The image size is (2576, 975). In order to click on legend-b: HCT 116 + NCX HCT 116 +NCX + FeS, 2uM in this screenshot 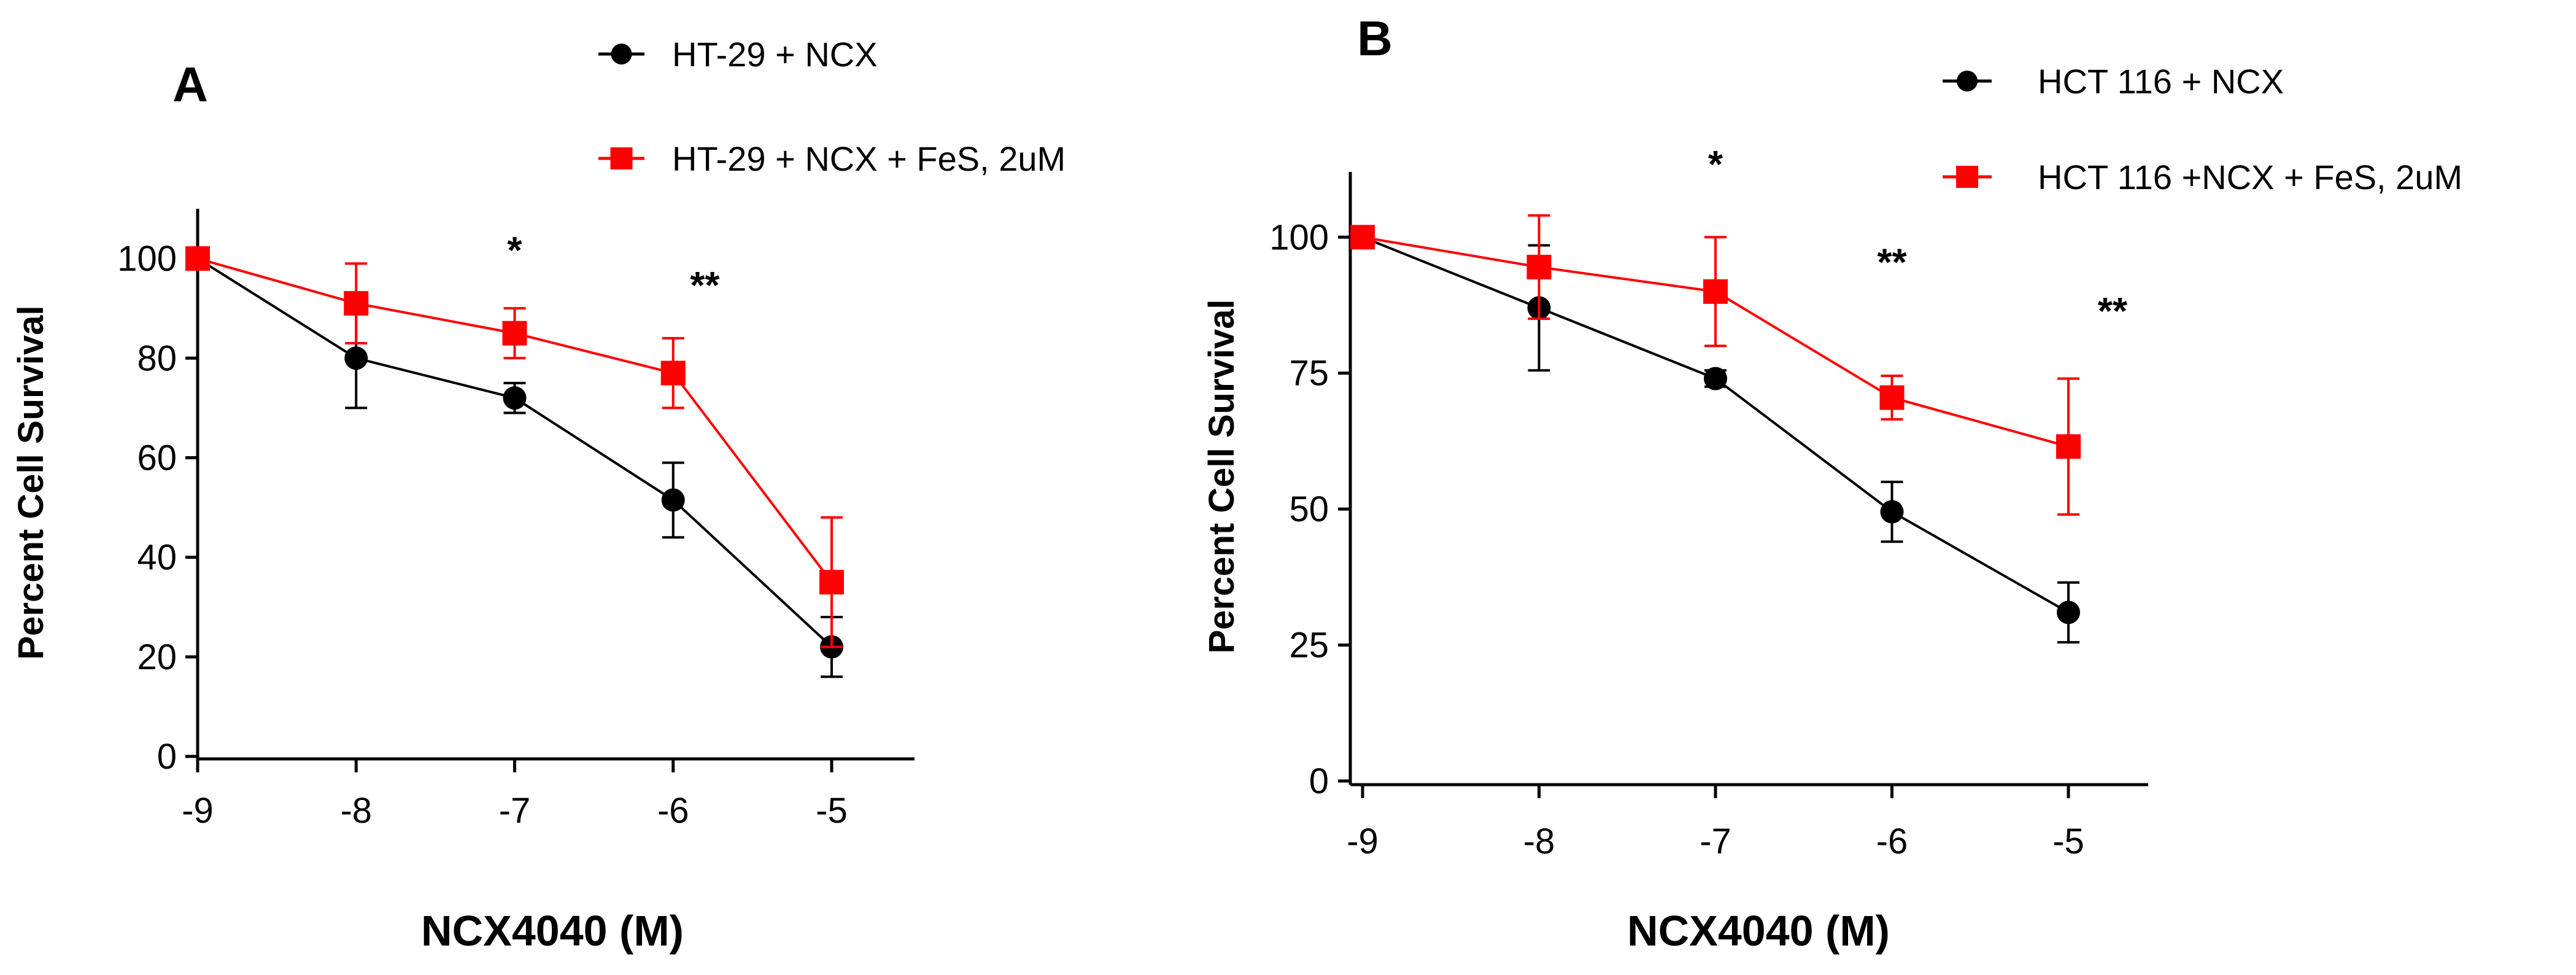, I will do `click(2202, 129)`.